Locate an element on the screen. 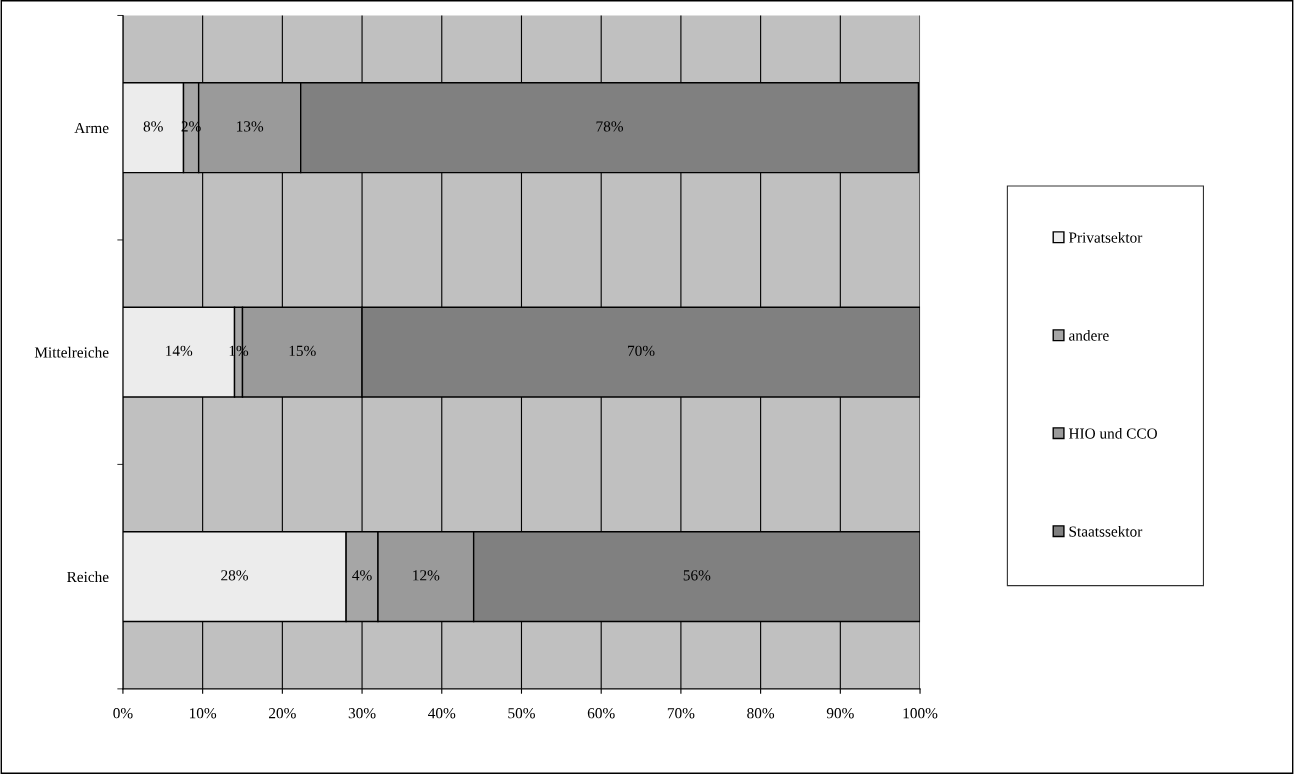  y-tick-label: Mittelreiche is located at coordinates (71, 352).